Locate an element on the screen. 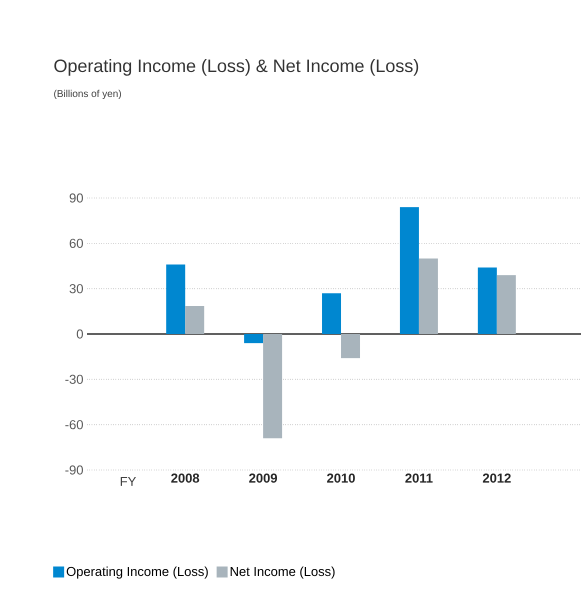  x-tick-label: 2011 is located at coordinates (419, 478).